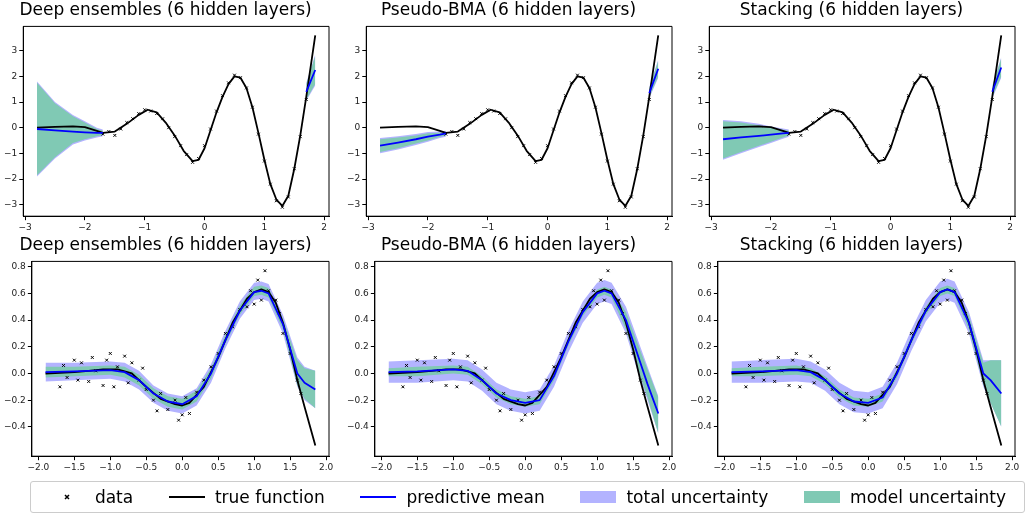  I want to click on legend-label: predictive mean, so click(475, 497).